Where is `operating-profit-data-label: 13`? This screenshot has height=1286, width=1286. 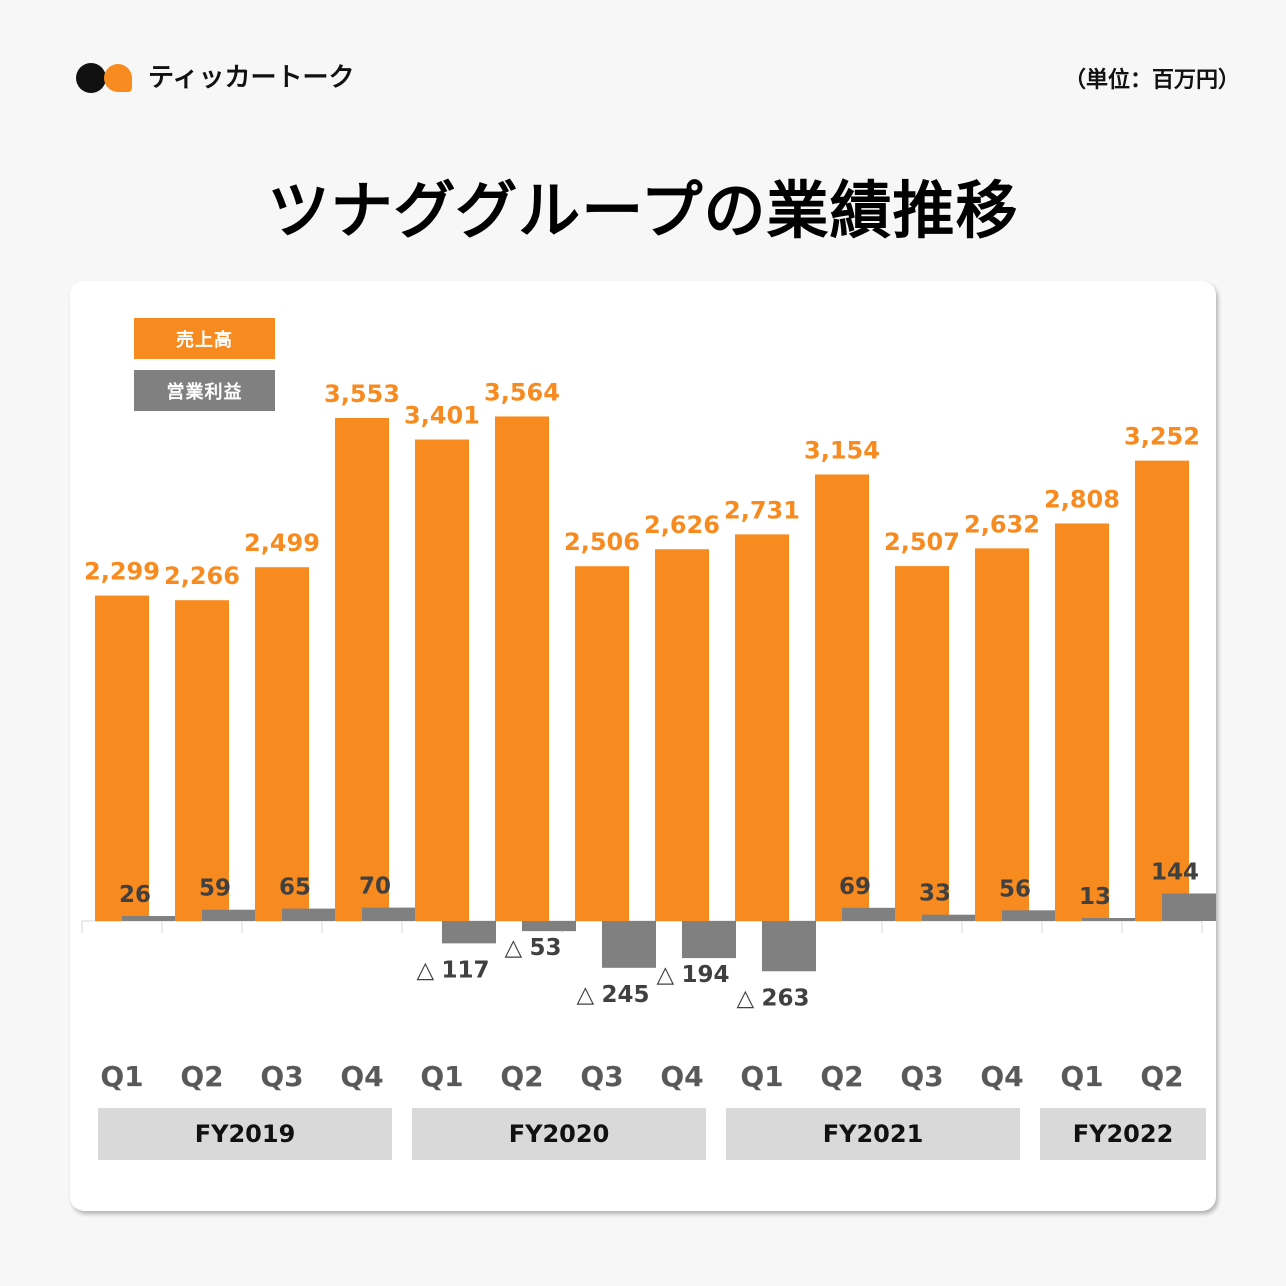
operating-profit-data-label: 13 is located at coordinates (1095, 897).